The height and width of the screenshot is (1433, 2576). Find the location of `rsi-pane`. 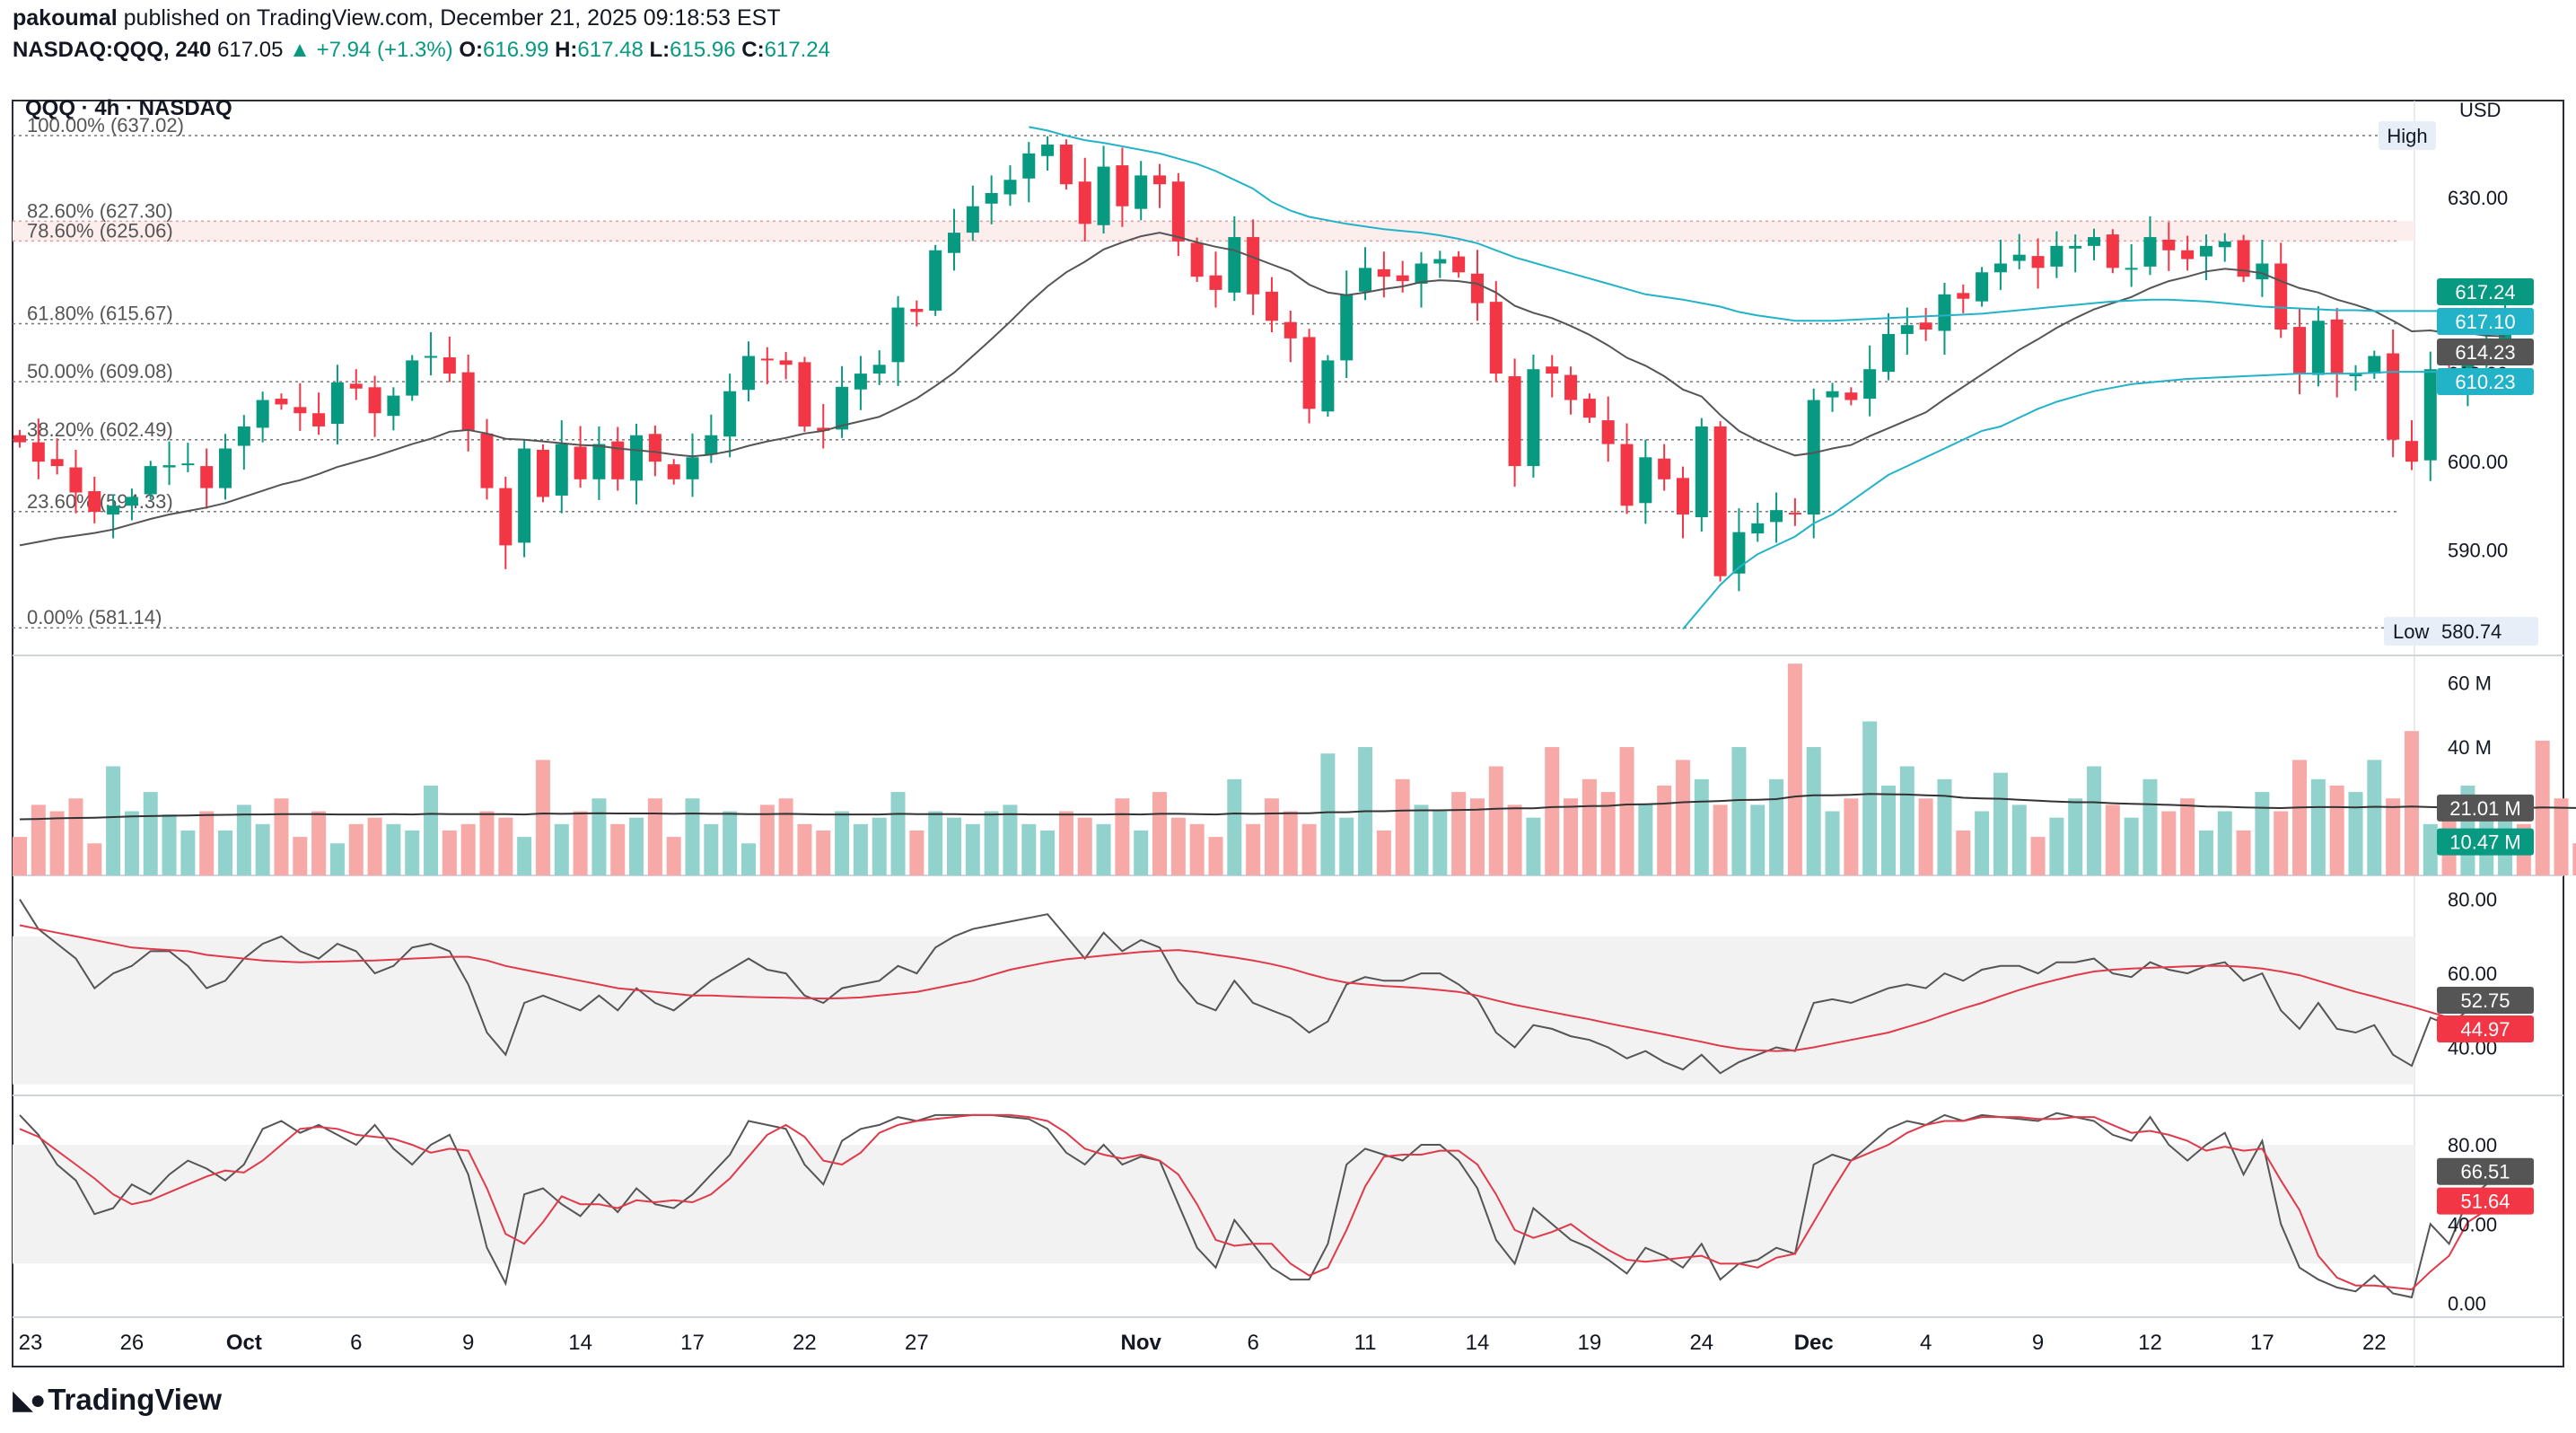

rsi-pane is located at coordinates (1269, 992).